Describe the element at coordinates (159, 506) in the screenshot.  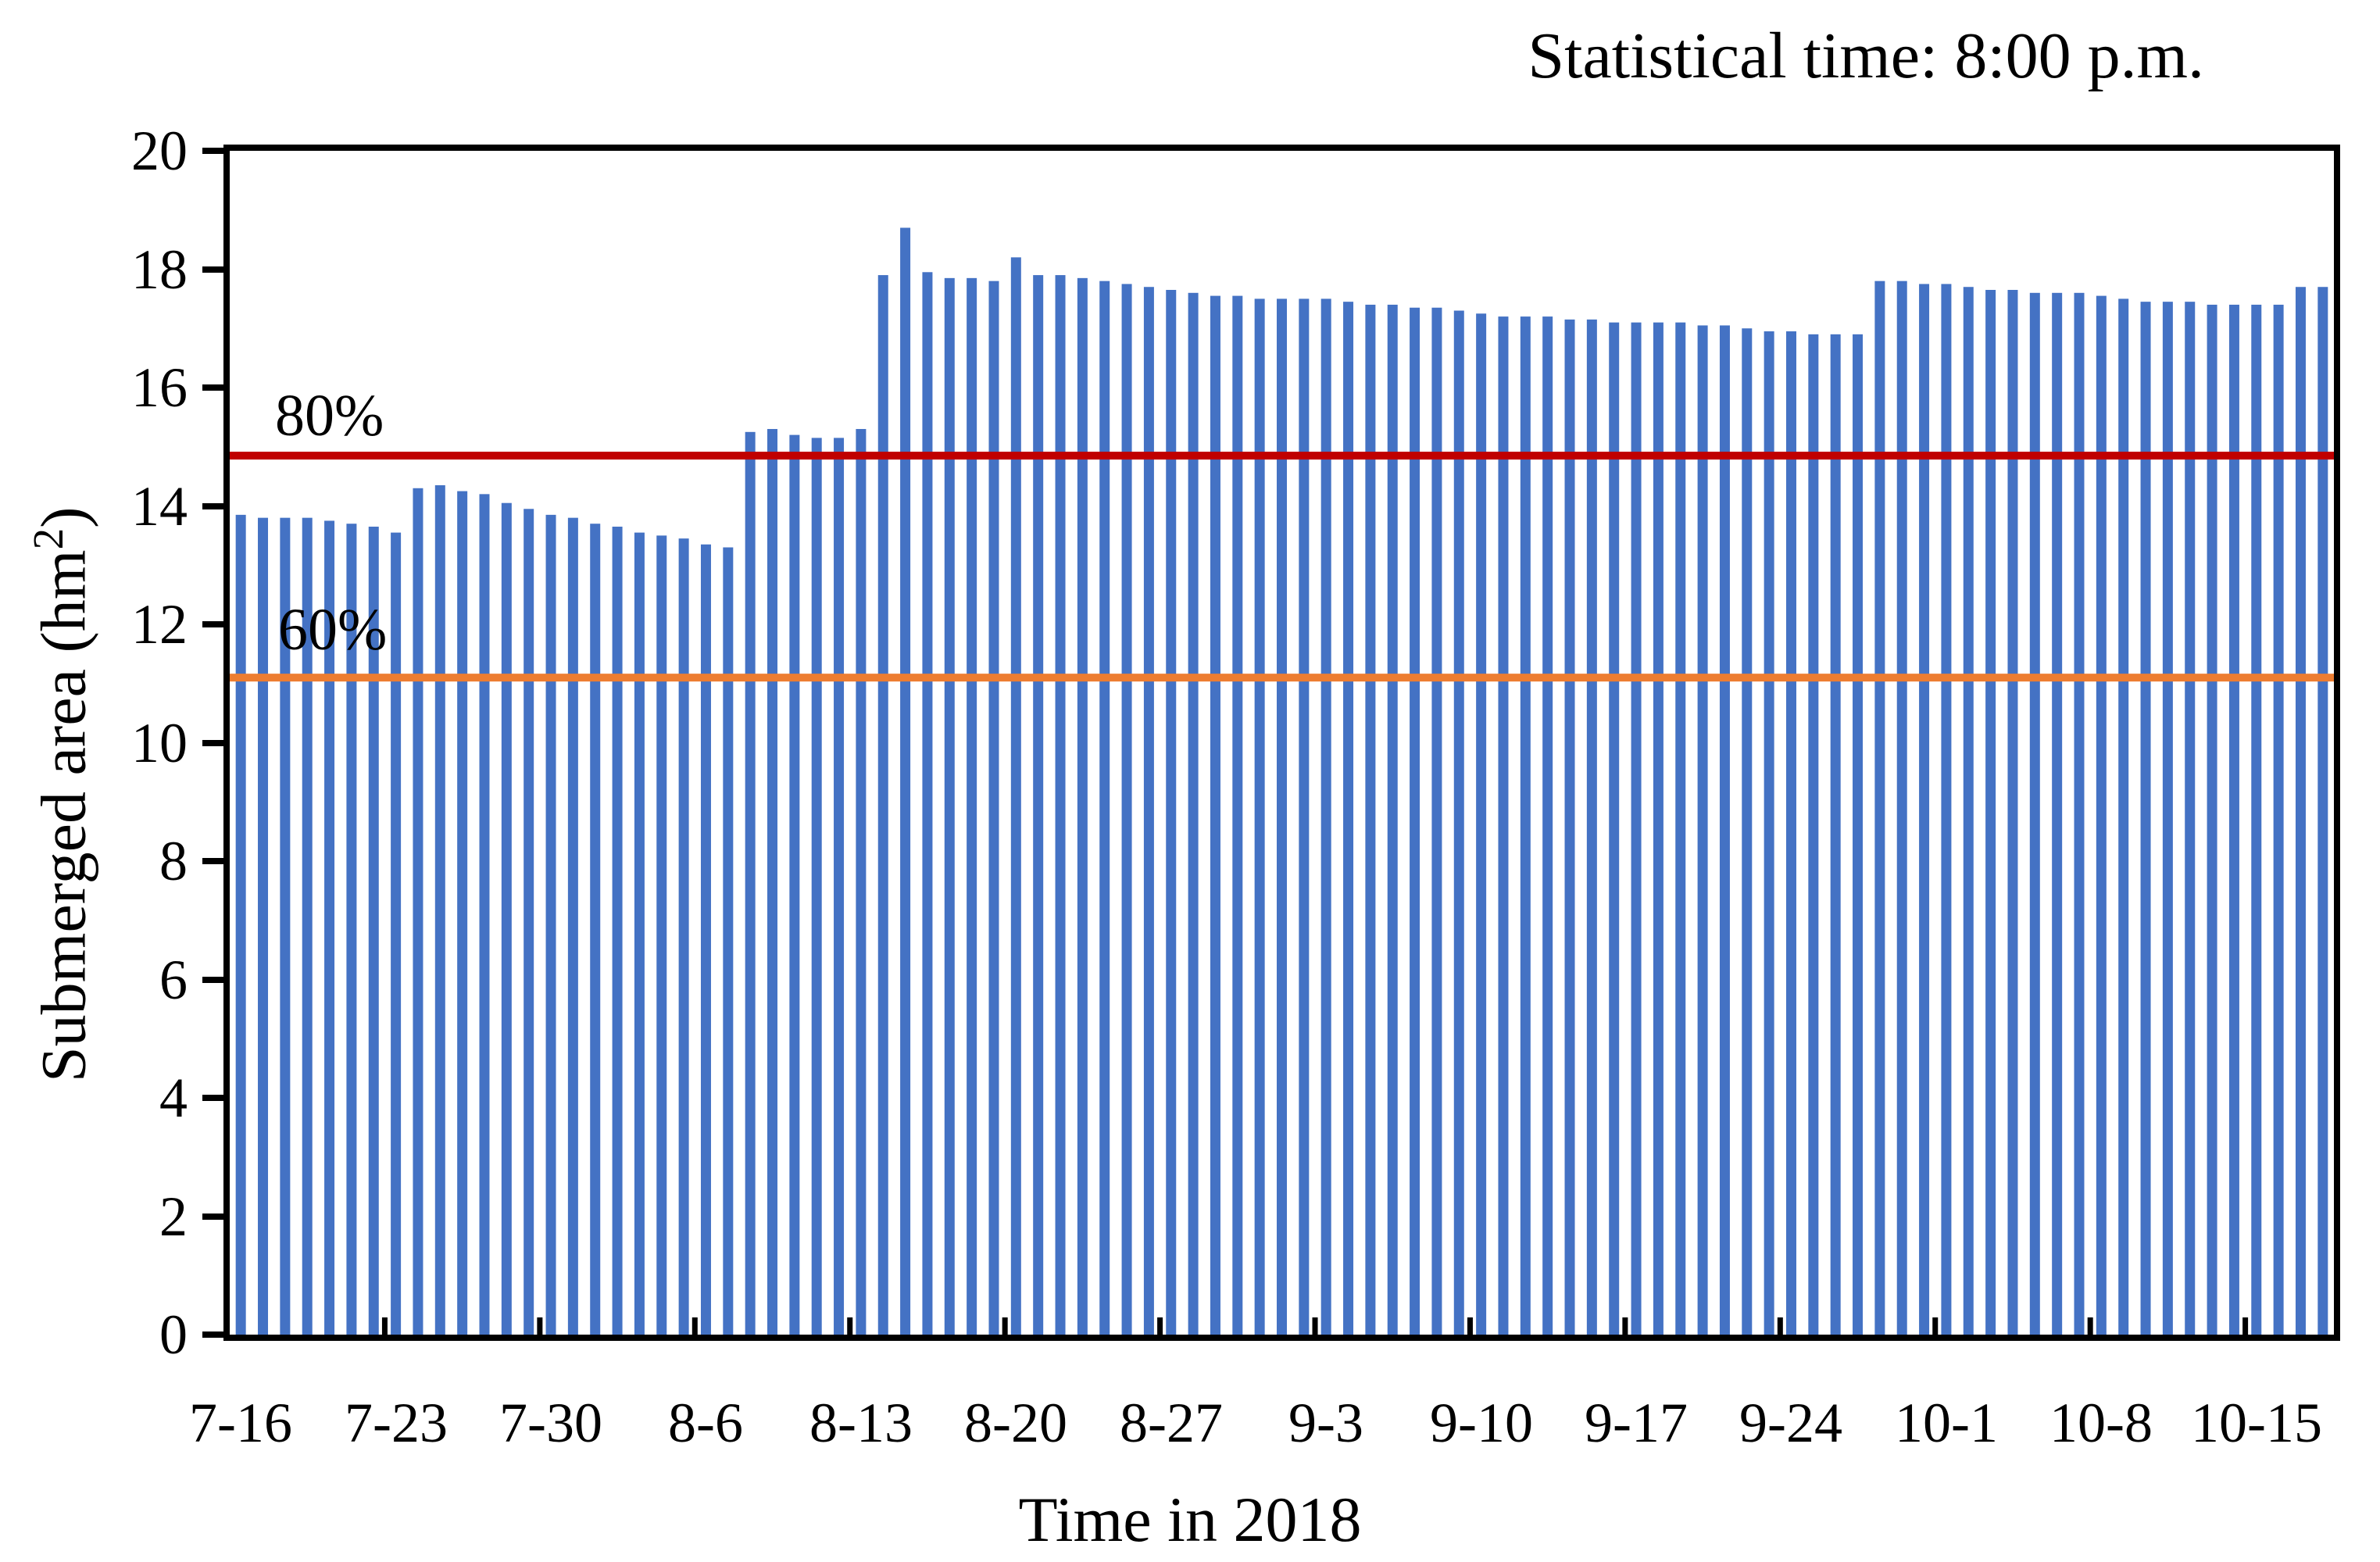
I see `y-tick-label-14: 14` at that location.